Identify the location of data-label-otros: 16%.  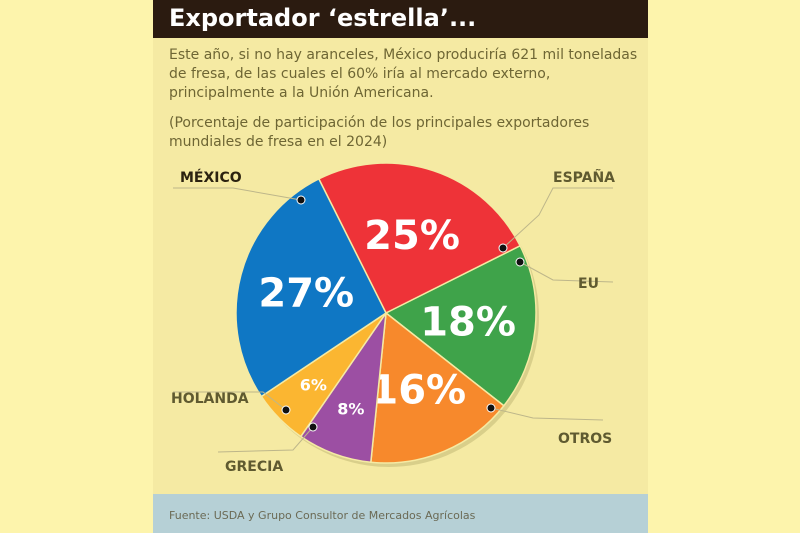
(418, 390).